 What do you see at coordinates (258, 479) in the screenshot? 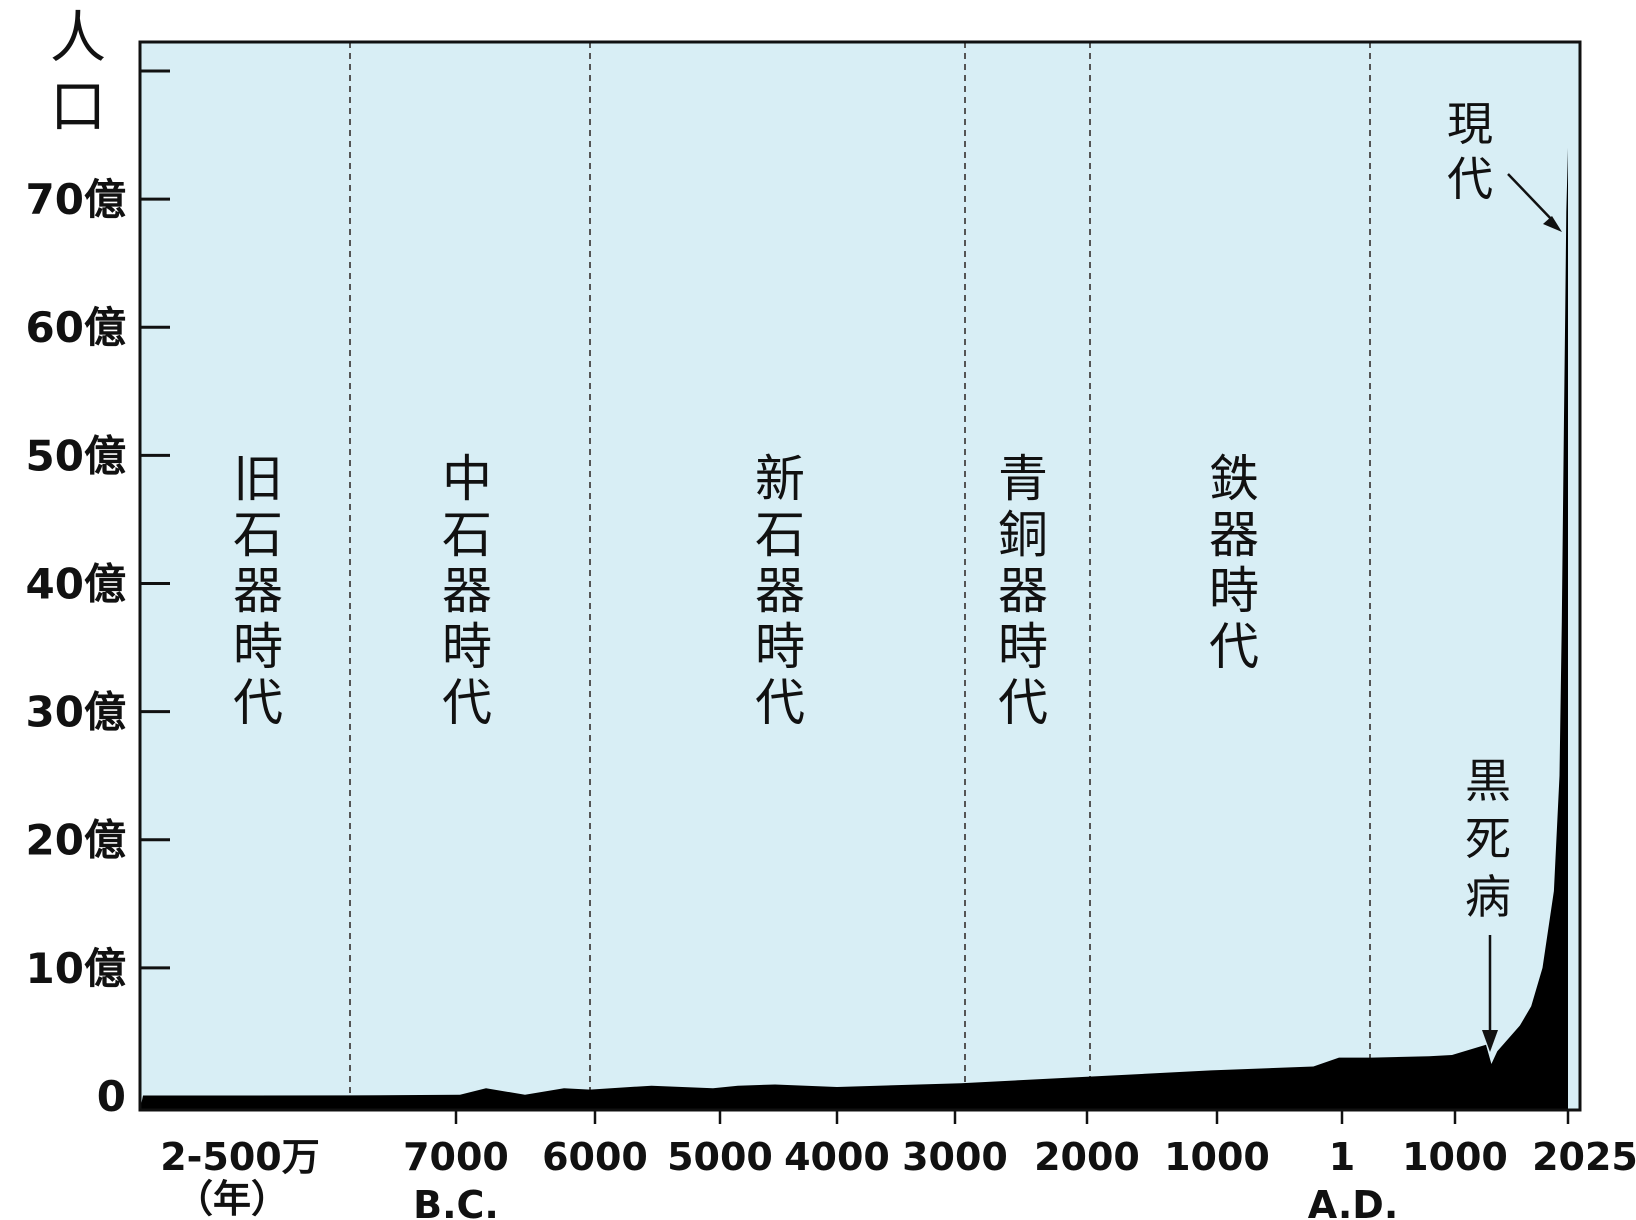
I see `period-label-char: 旧` at bounding box center [258, 479].